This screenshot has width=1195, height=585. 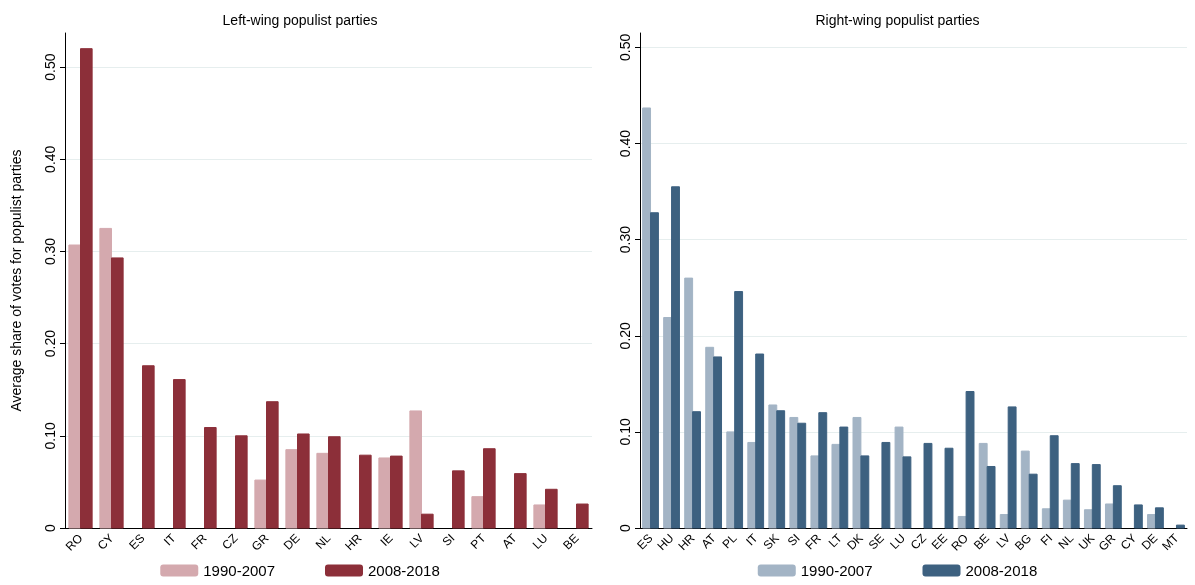 I want to click on x-tick-label: UK, so click(x=1086, y=542).